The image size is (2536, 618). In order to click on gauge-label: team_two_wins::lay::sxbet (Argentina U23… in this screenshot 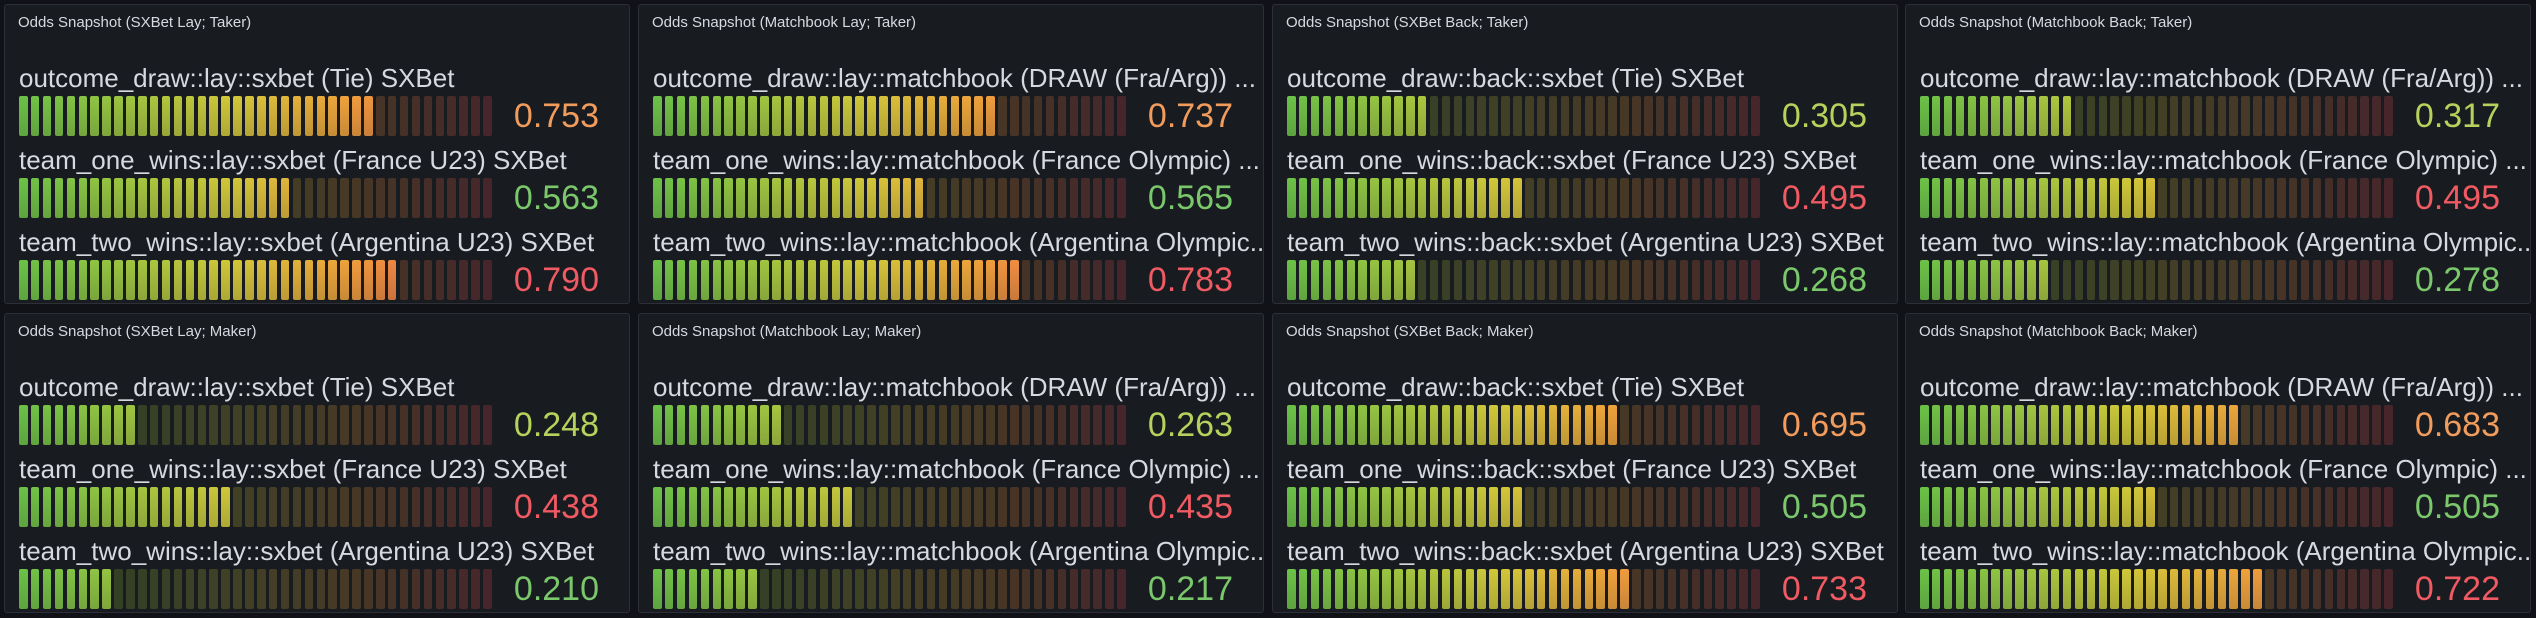, I will do `click(307, 551)`.